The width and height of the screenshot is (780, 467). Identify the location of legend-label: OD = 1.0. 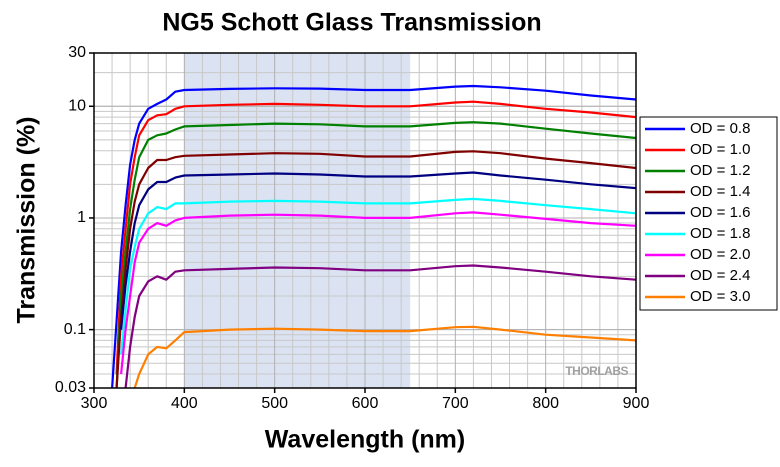
(720, 149).